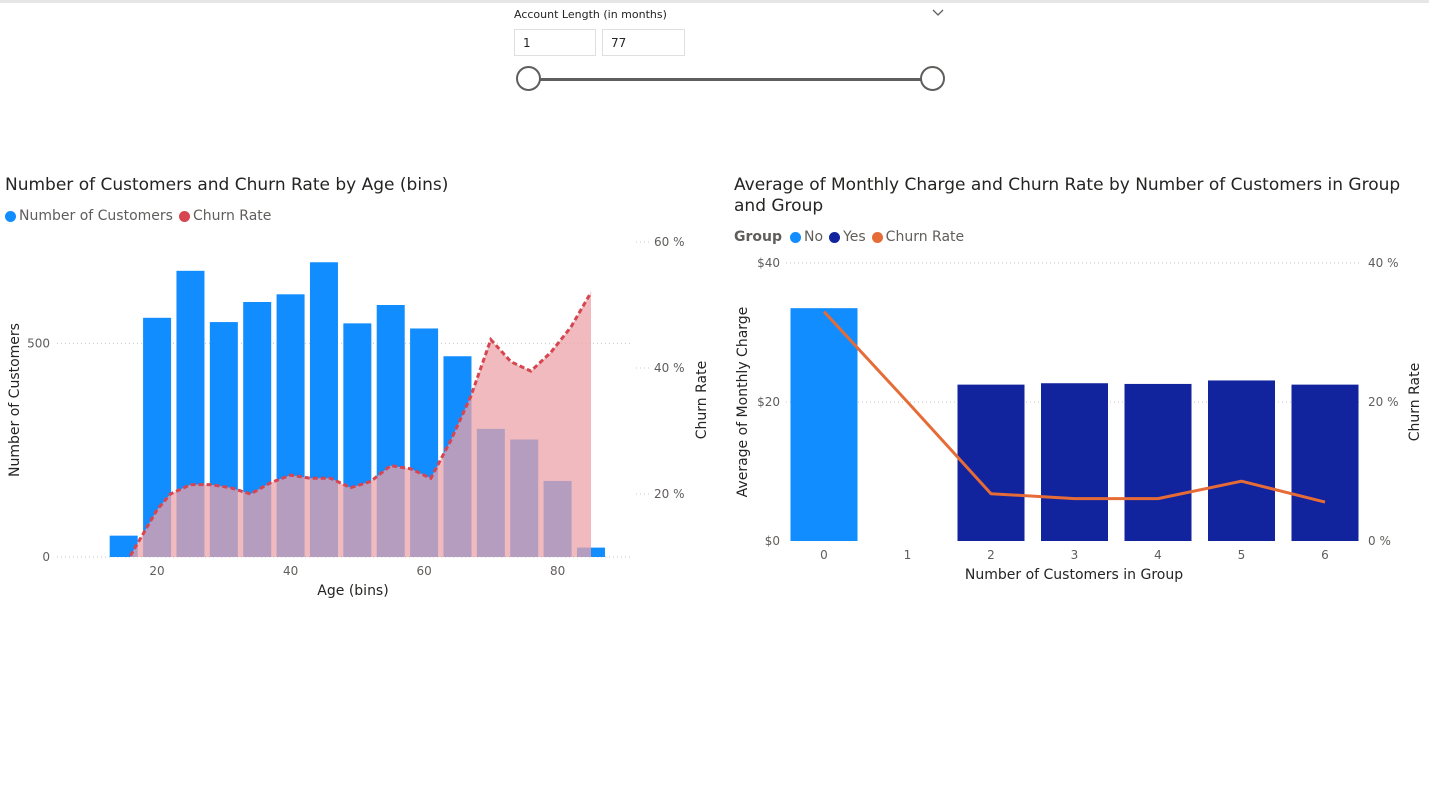  What do you see at coordinates (1074, 575) in the screenshot?
I see `x-axis-title: Number of Customers in Group` at bounding box center [1074, 575].